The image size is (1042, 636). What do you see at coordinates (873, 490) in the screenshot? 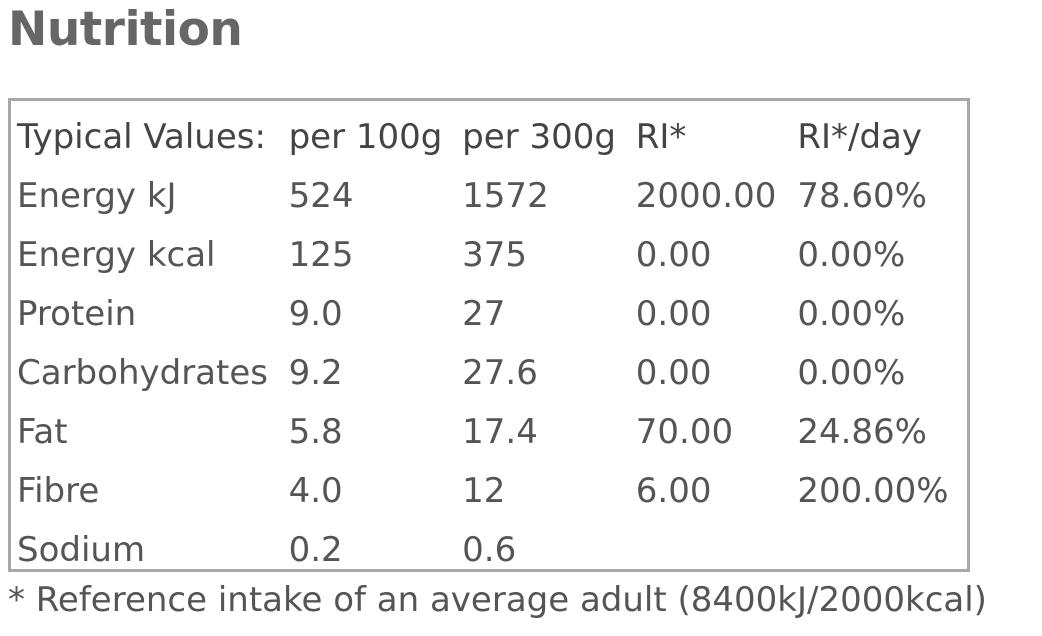
I see `value-ri-per-day: 200.00%` at bounding box center [873, 490].